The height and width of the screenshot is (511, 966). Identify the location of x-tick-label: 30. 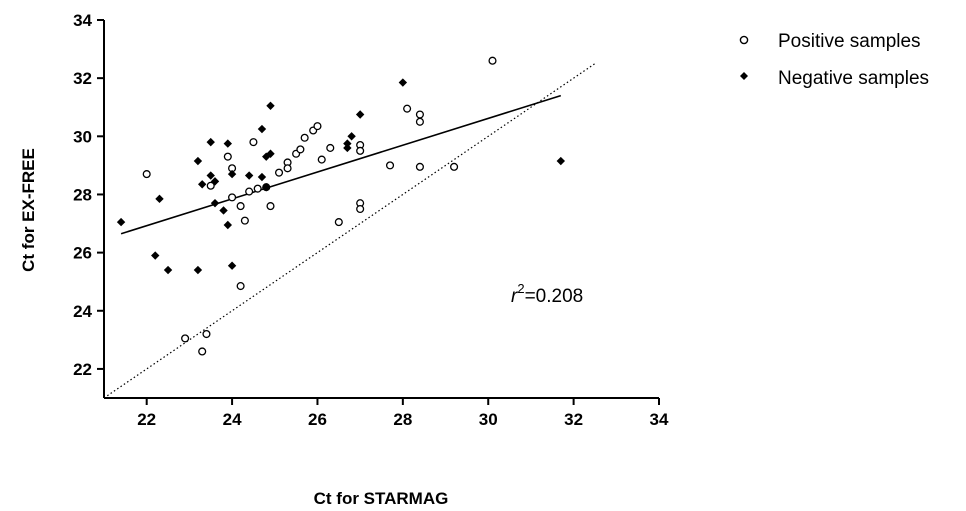
(488, 419).